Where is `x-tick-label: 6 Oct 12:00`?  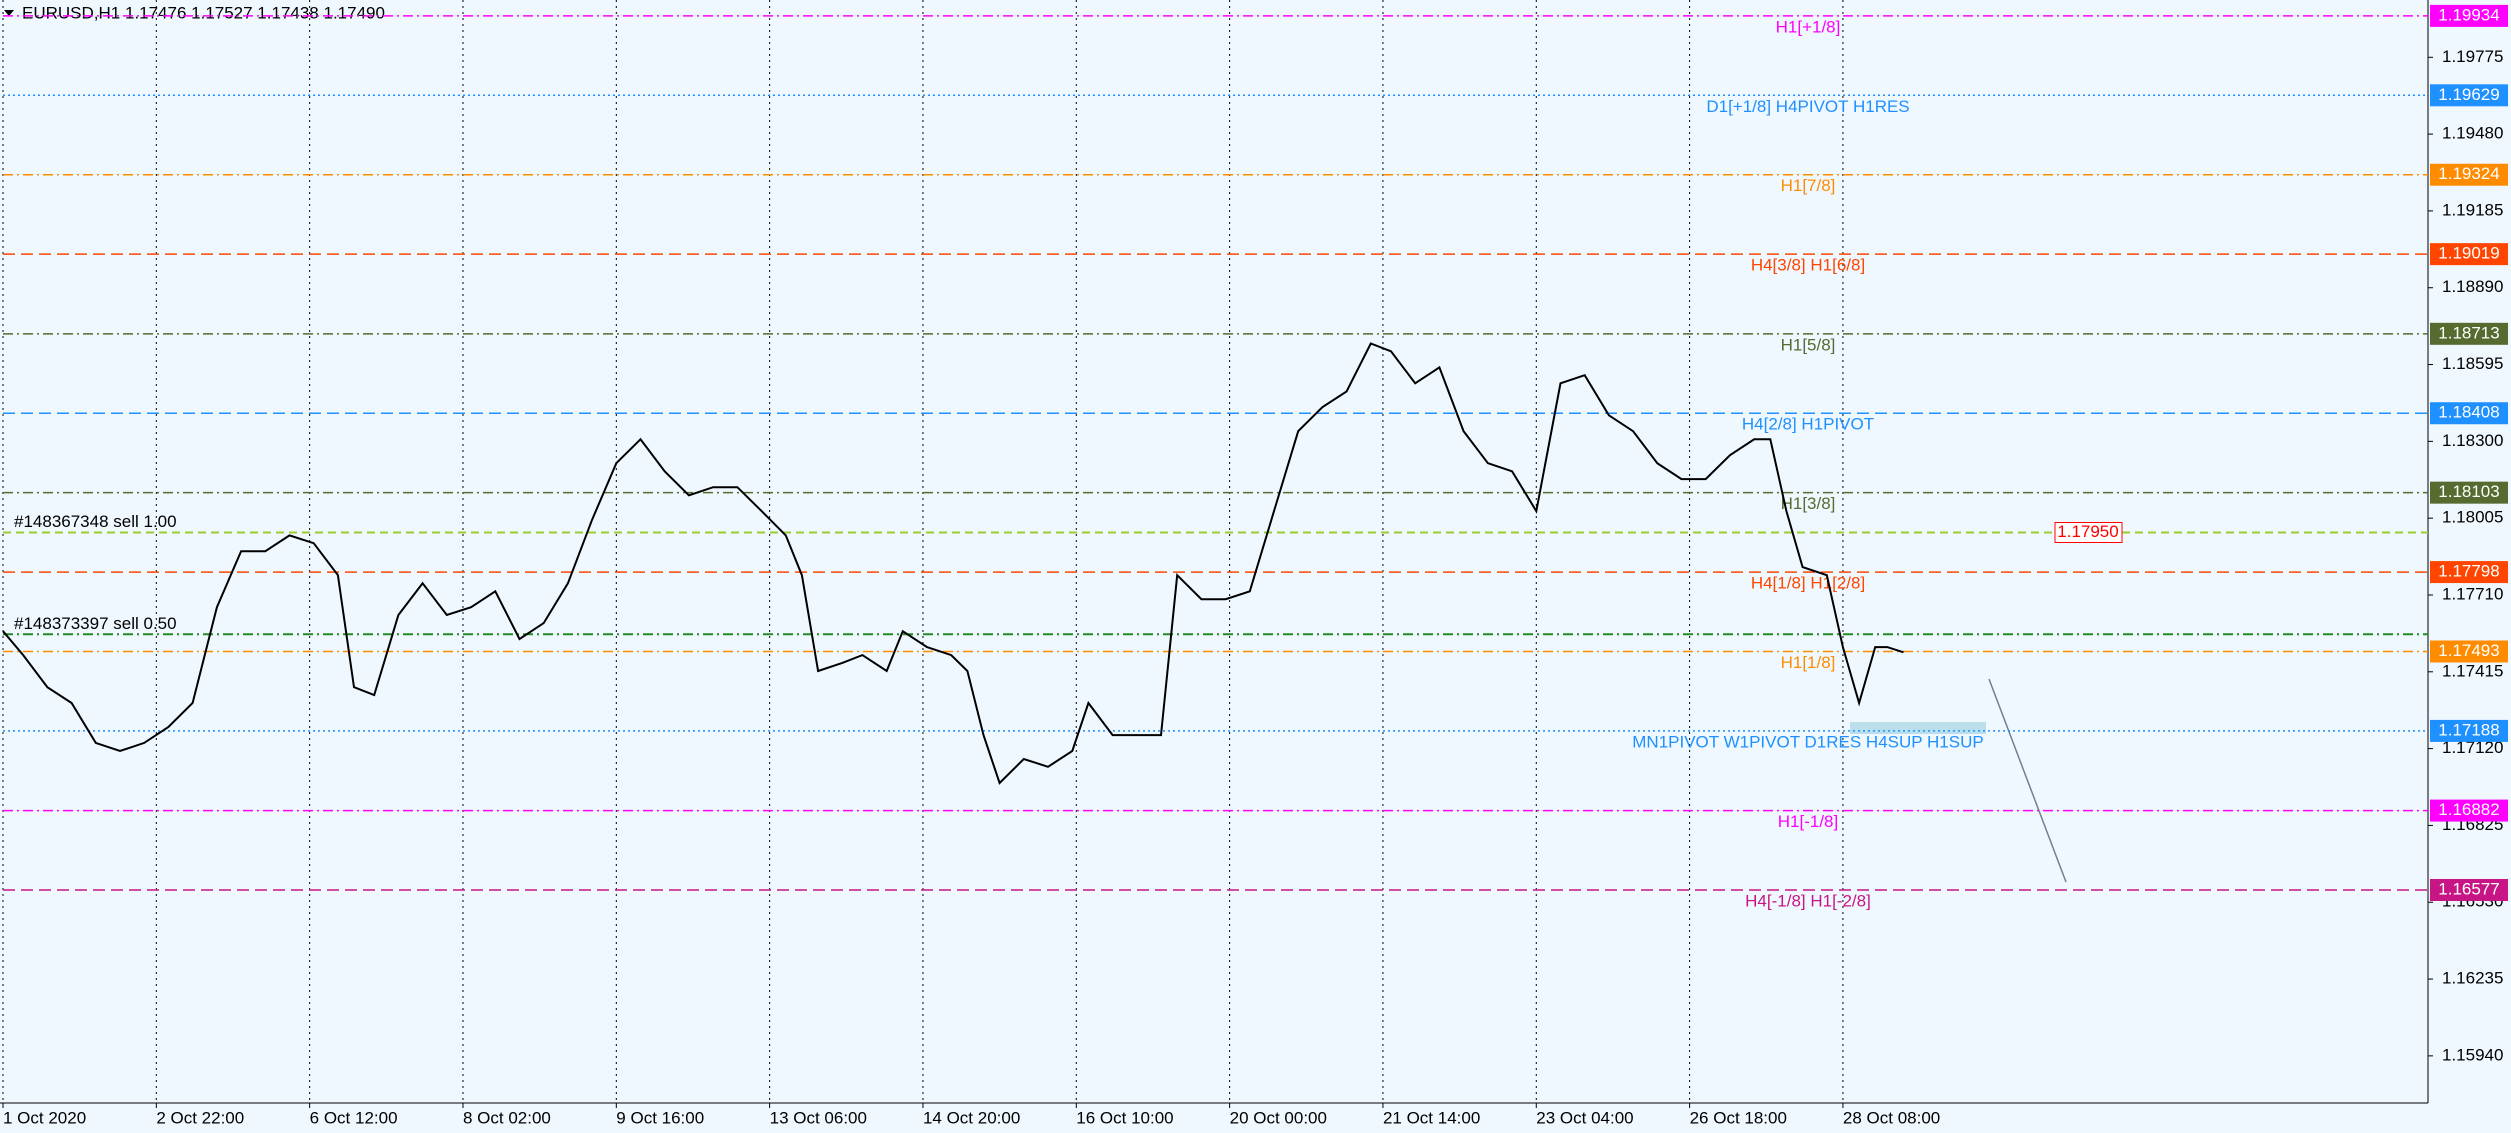 x-tick-label: 6 Oct 12:00 is located at coordinates (354, 1117).